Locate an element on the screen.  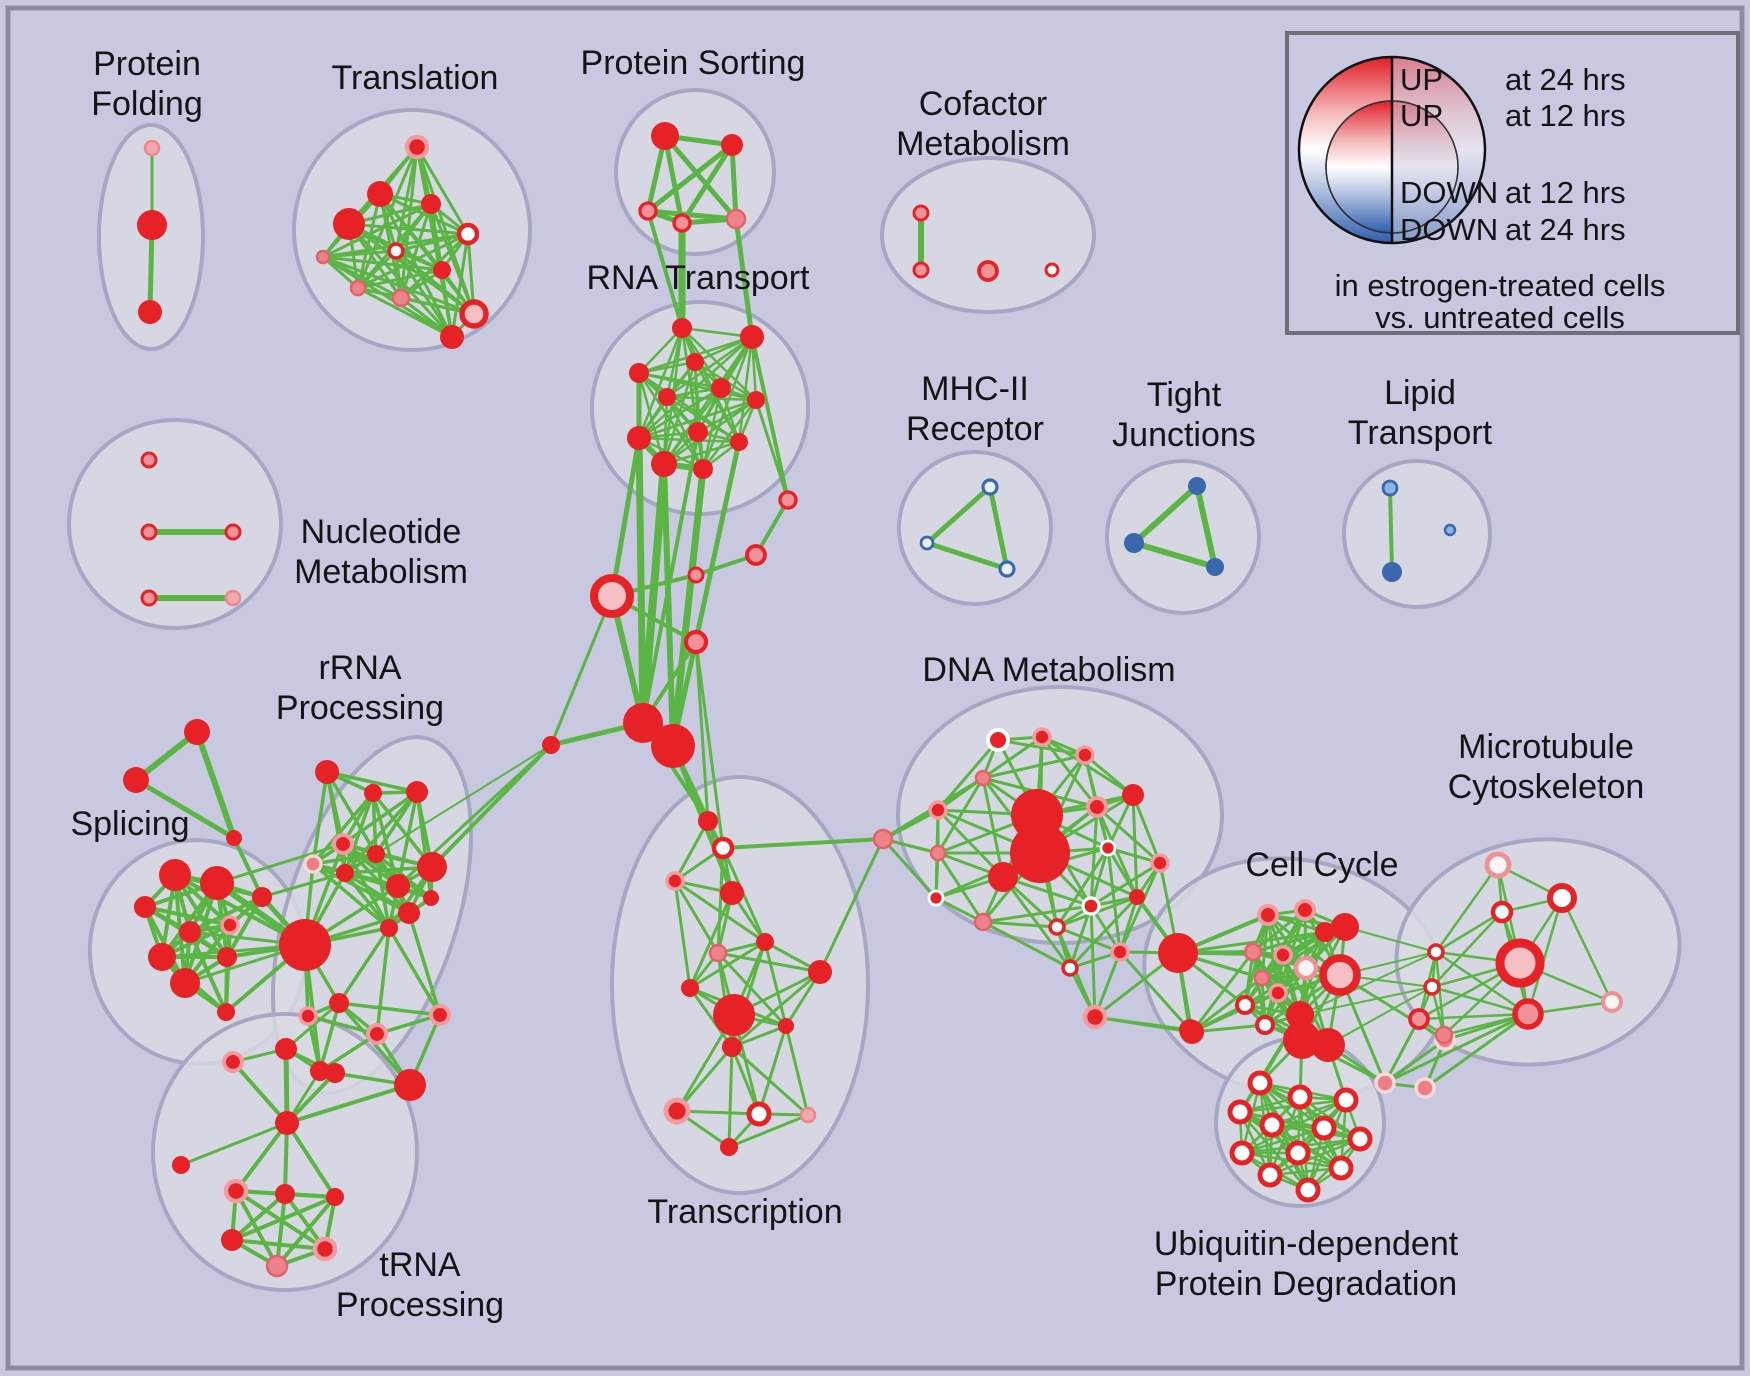
cluster-label-cofactor-metabolism: Cofactor is located at coordinates (983, 104).